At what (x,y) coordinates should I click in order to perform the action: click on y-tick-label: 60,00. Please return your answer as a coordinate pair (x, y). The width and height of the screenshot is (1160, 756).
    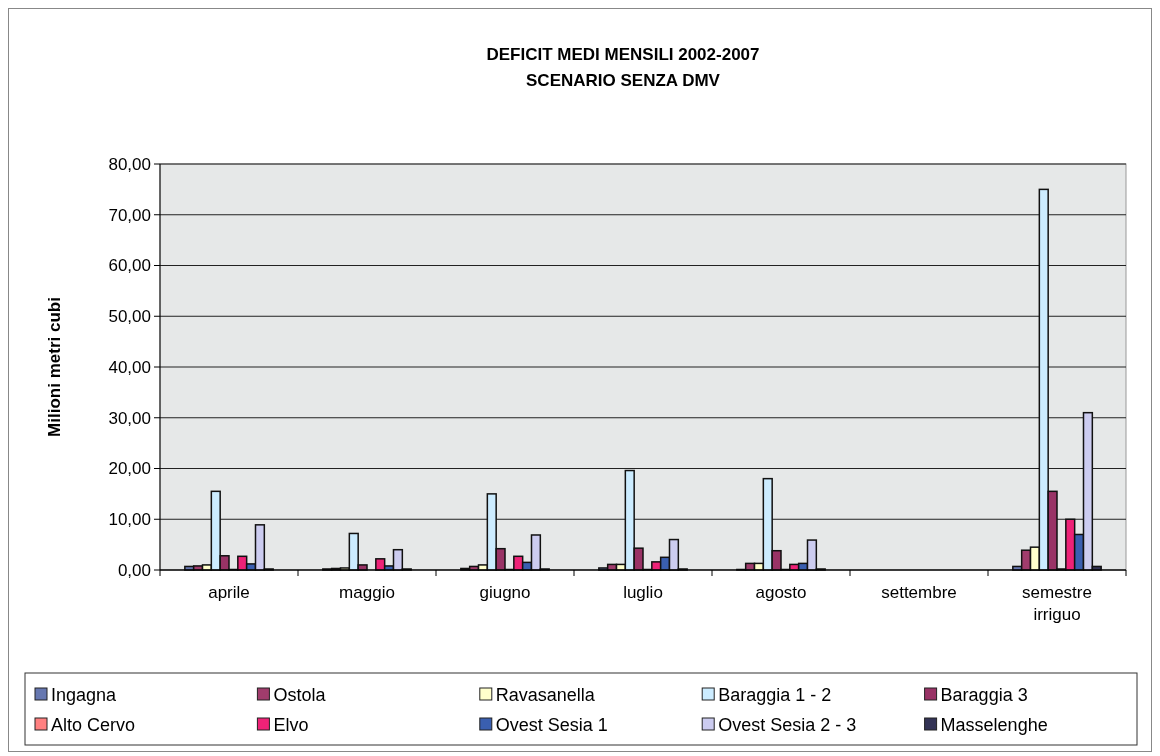
    Looking at the image, I should click on (129, 266).